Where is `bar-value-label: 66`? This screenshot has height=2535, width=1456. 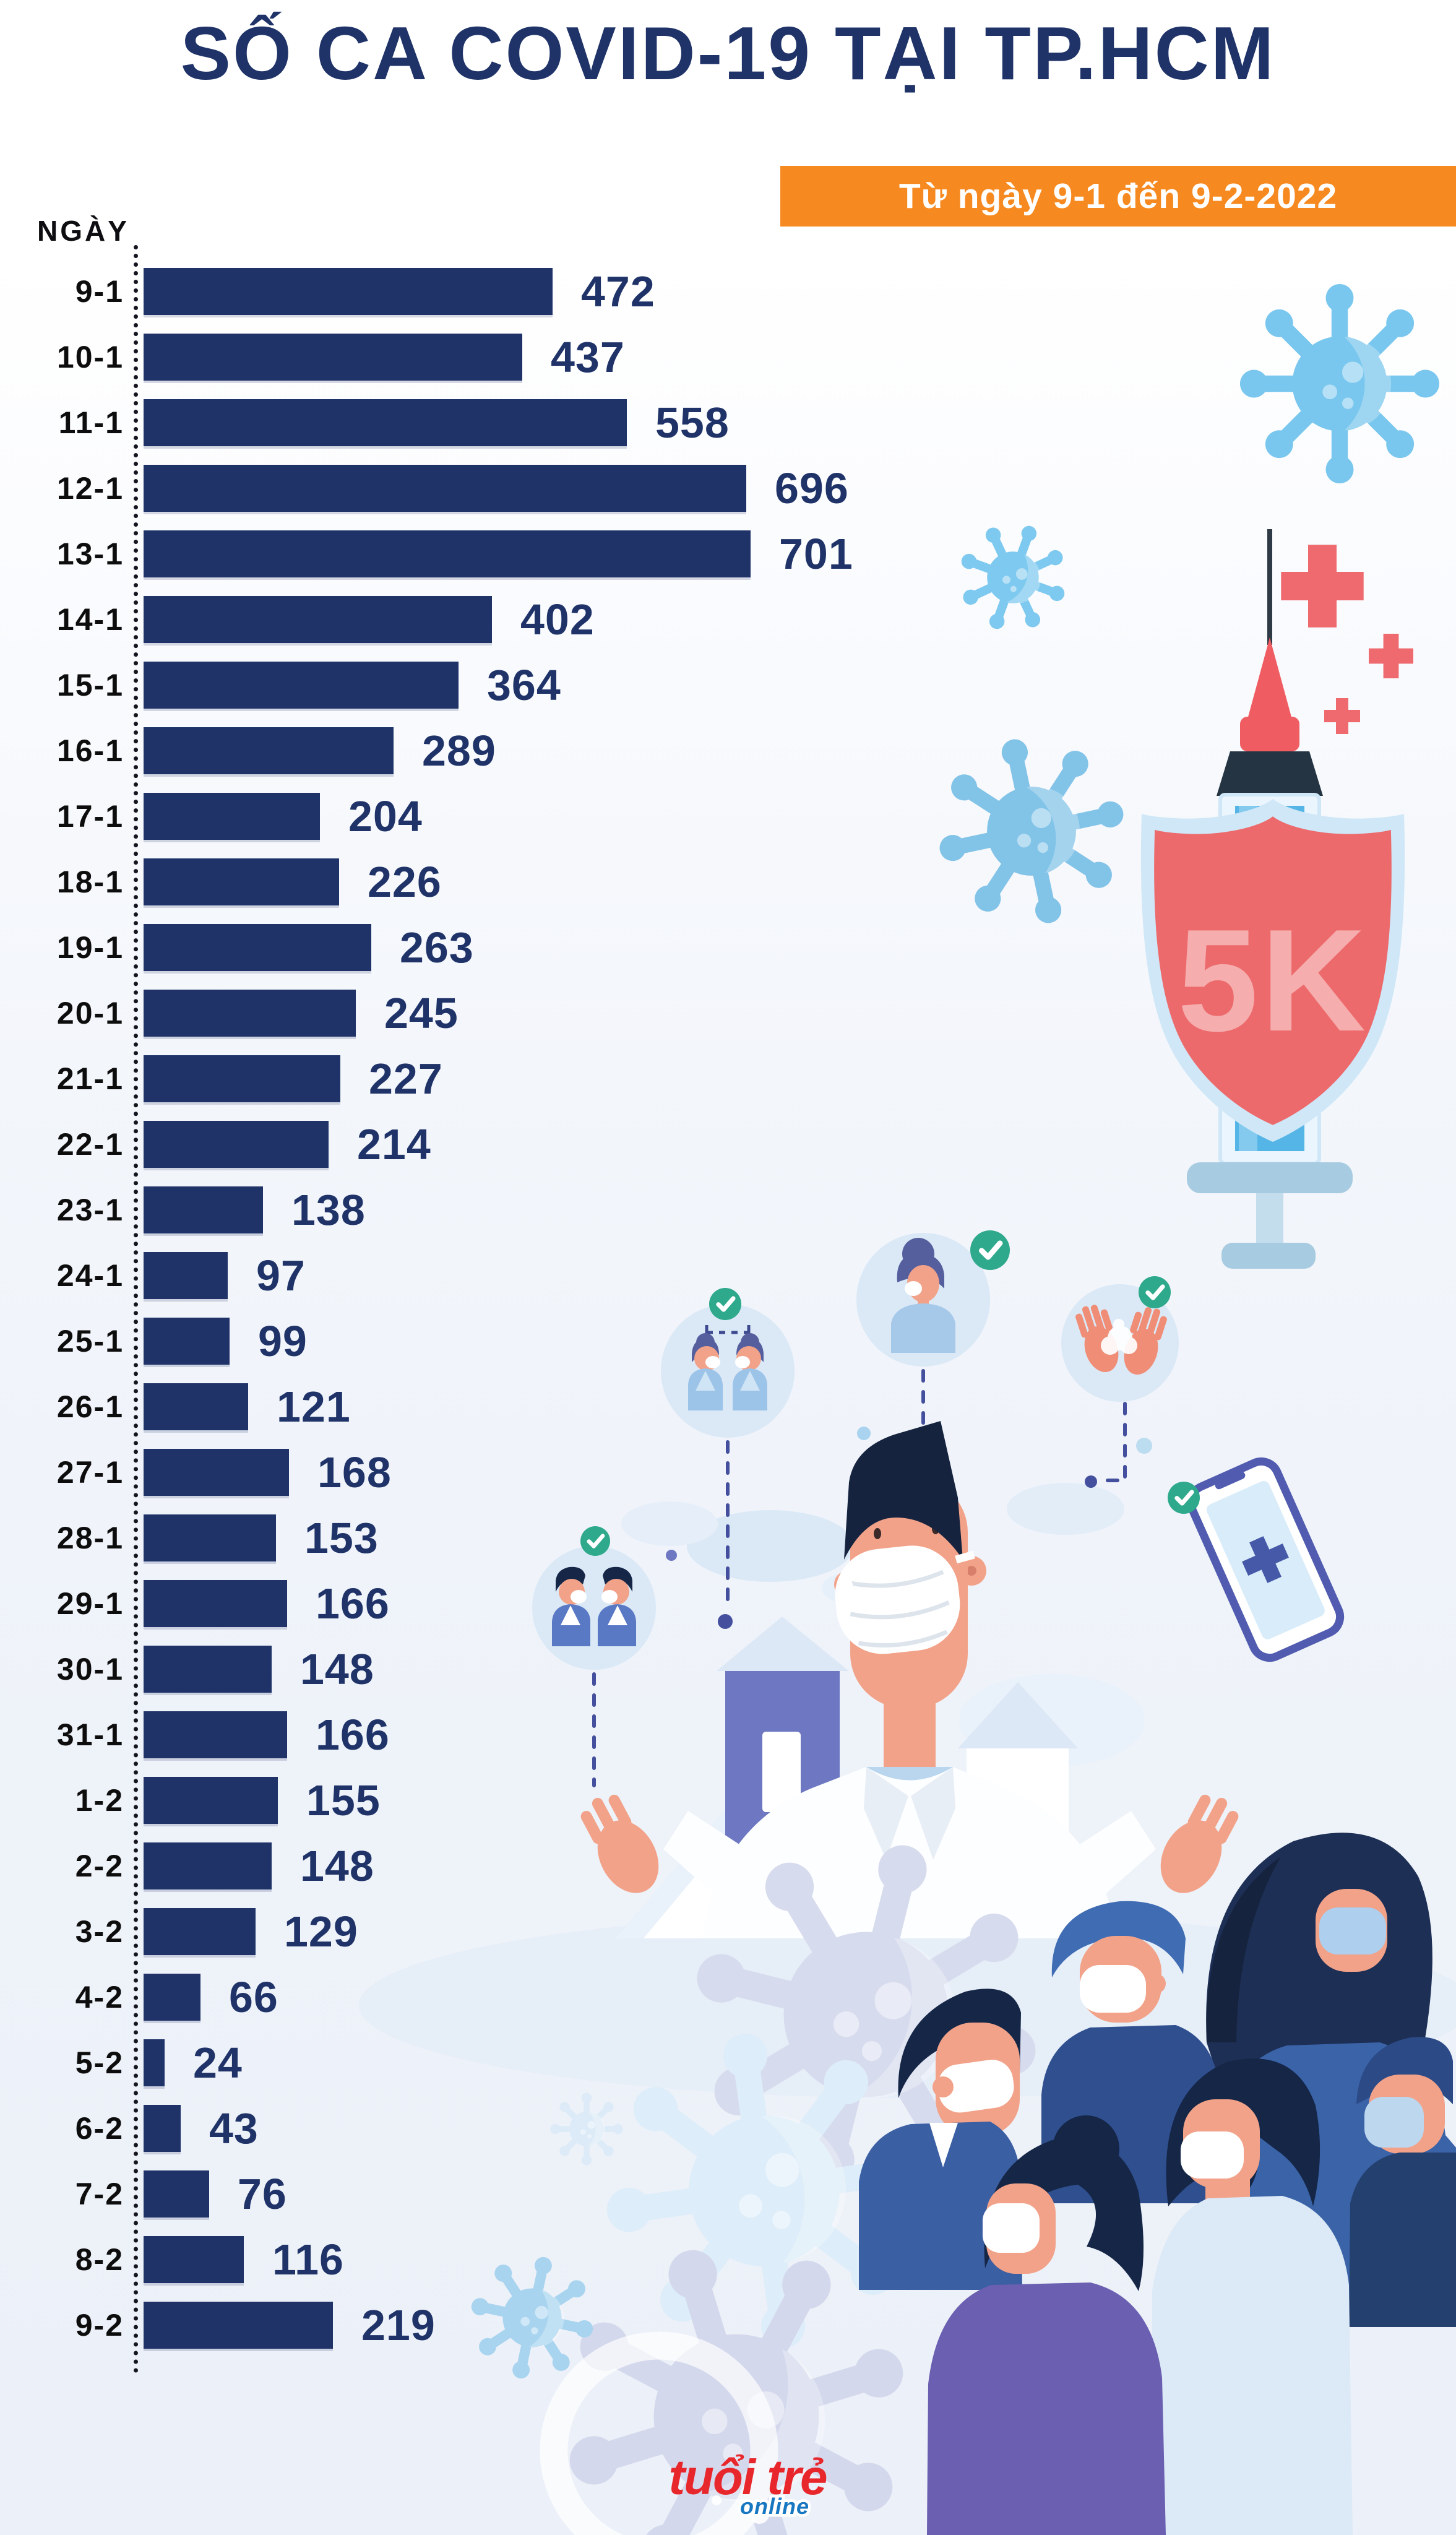
bar-value-label: 66 is located at coordinates (253, 1997).